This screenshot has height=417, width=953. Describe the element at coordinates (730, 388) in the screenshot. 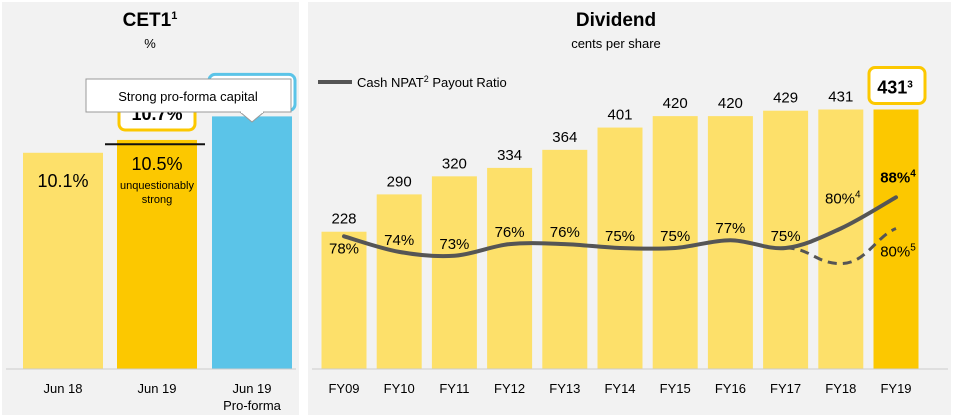

I see `dividend-x-tick-label: FY16` at that location.